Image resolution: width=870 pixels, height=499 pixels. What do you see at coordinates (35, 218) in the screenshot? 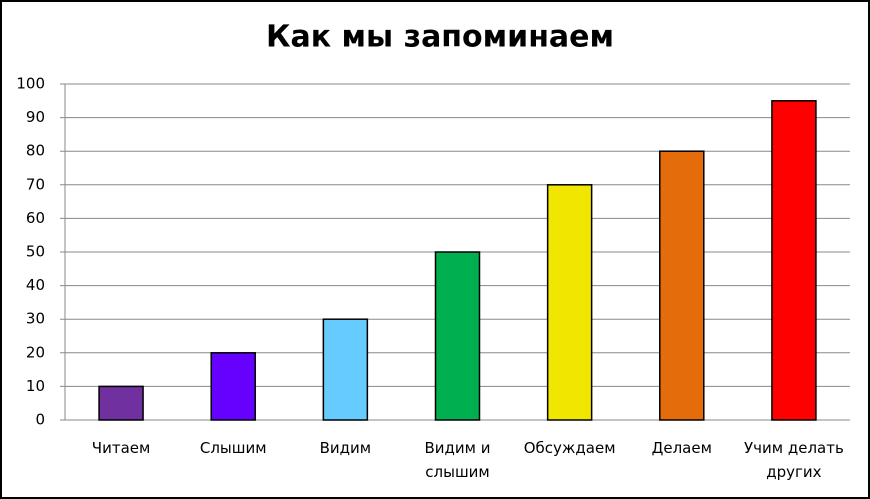
I see `y-tick-label: 60` at bounding box center [35, 218].